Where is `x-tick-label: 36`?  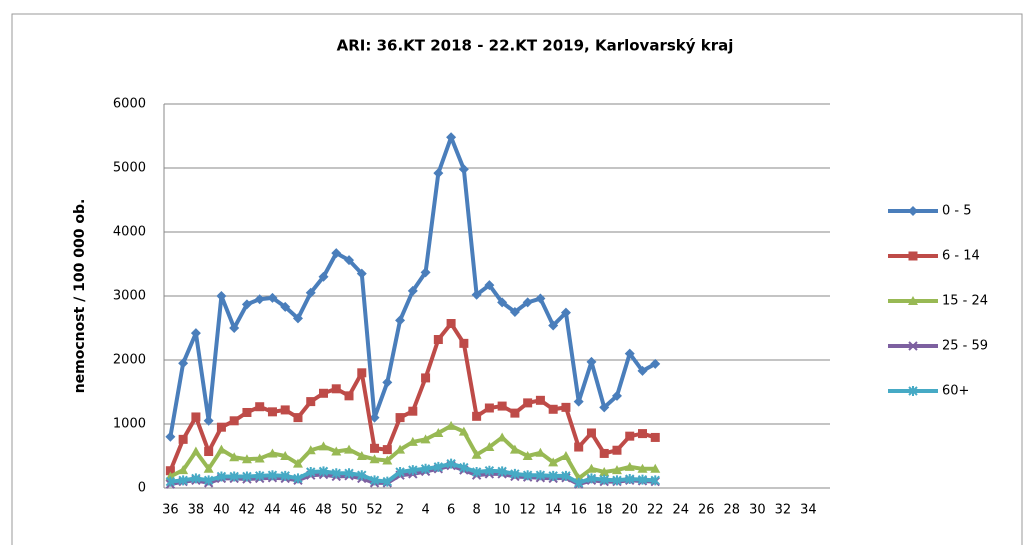
x-tick-label: 36 is located at coordinates (170, 510).